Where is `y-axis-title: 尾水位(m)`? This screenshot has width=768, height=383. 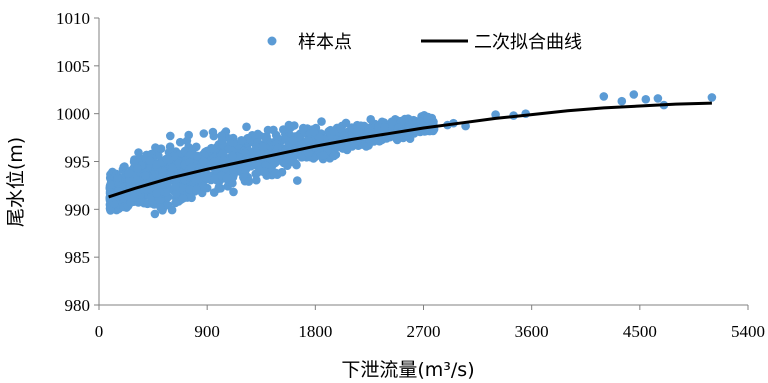
y-axis-title: 尾水位(m) is located at coordinates (16, 182).